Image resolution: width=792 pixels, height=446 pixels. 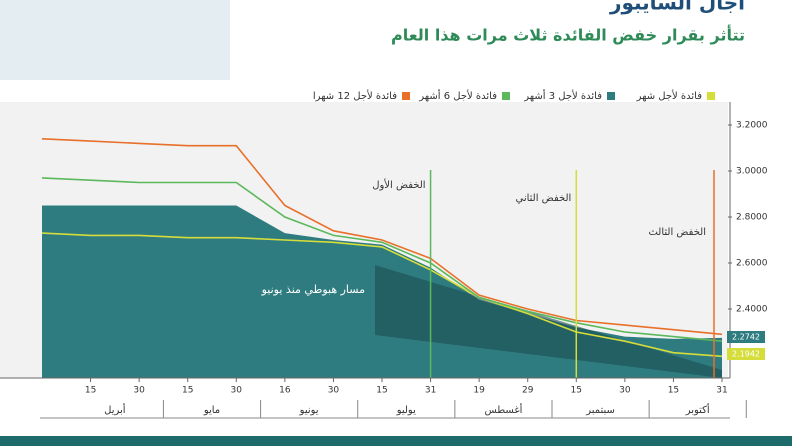 I want to click on month-label: أكتوبر, so click(x=697, y=409).